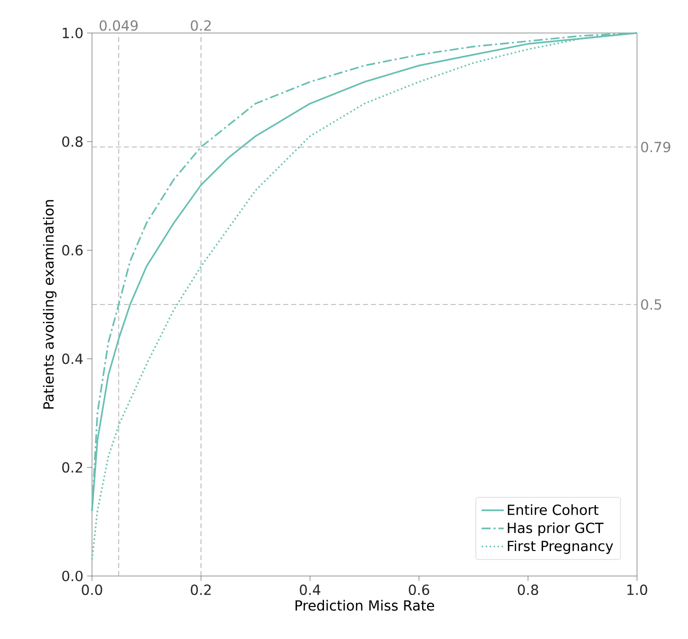  I want to click on x-tick-label: 0.8, so click(528, 590).